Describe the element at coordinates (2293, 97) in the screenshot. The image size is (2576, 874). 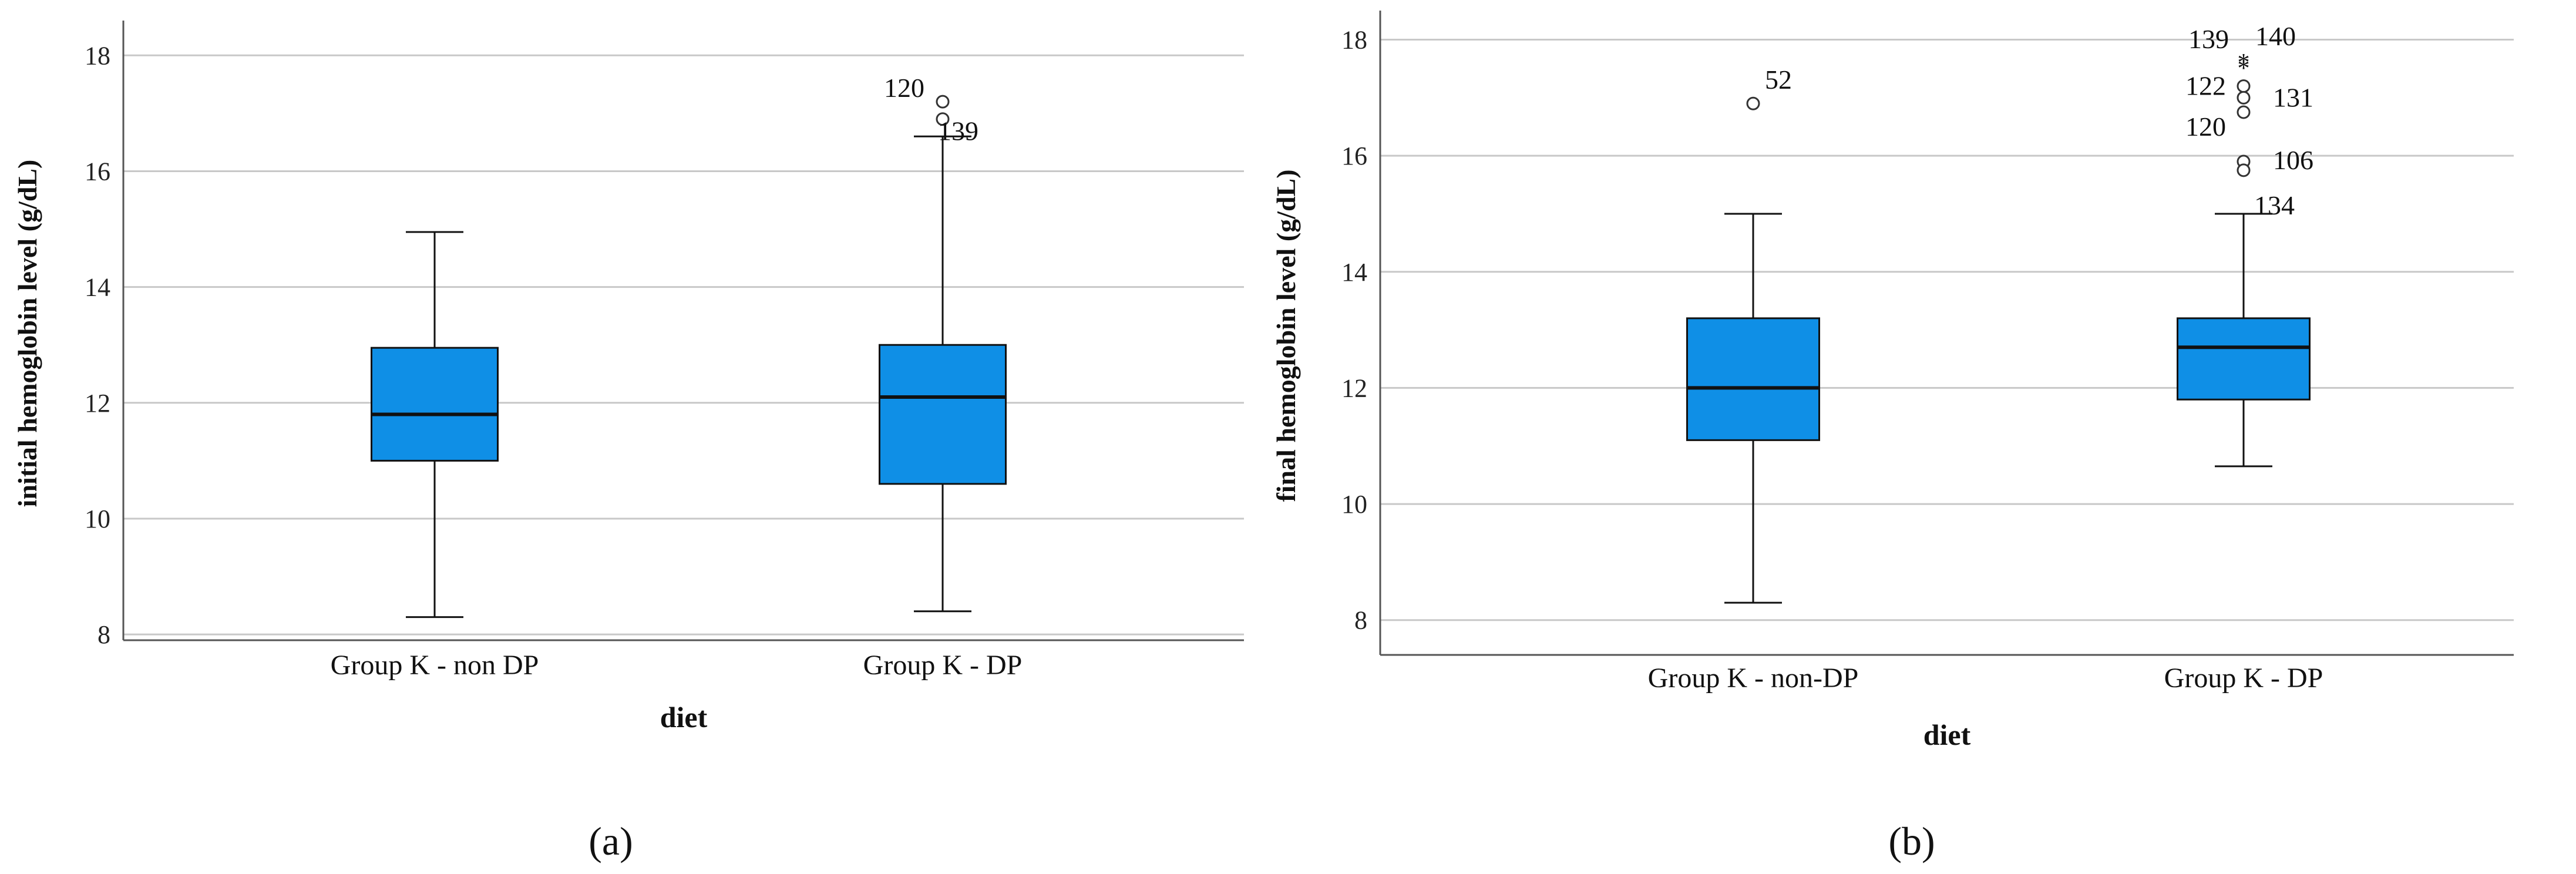
I see `outlier-label: 131` at that location.